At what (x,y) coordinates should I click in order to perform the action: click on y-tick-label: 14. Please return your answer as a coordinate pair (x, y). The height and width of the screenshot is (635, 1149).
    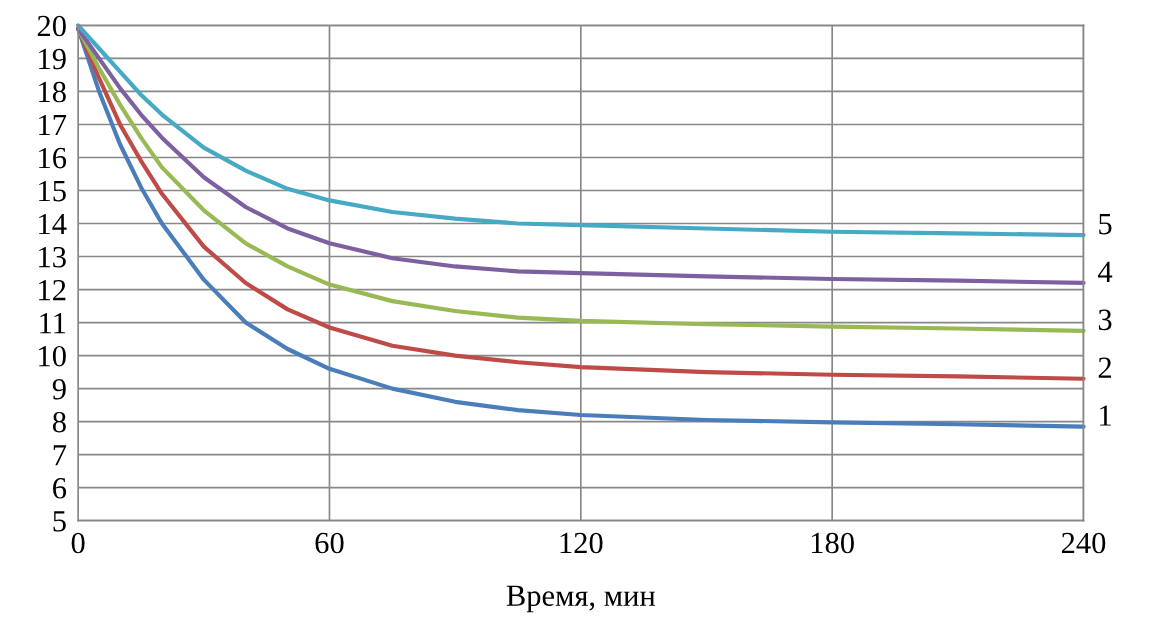
    Looking at the image, I should click on (53, 224).